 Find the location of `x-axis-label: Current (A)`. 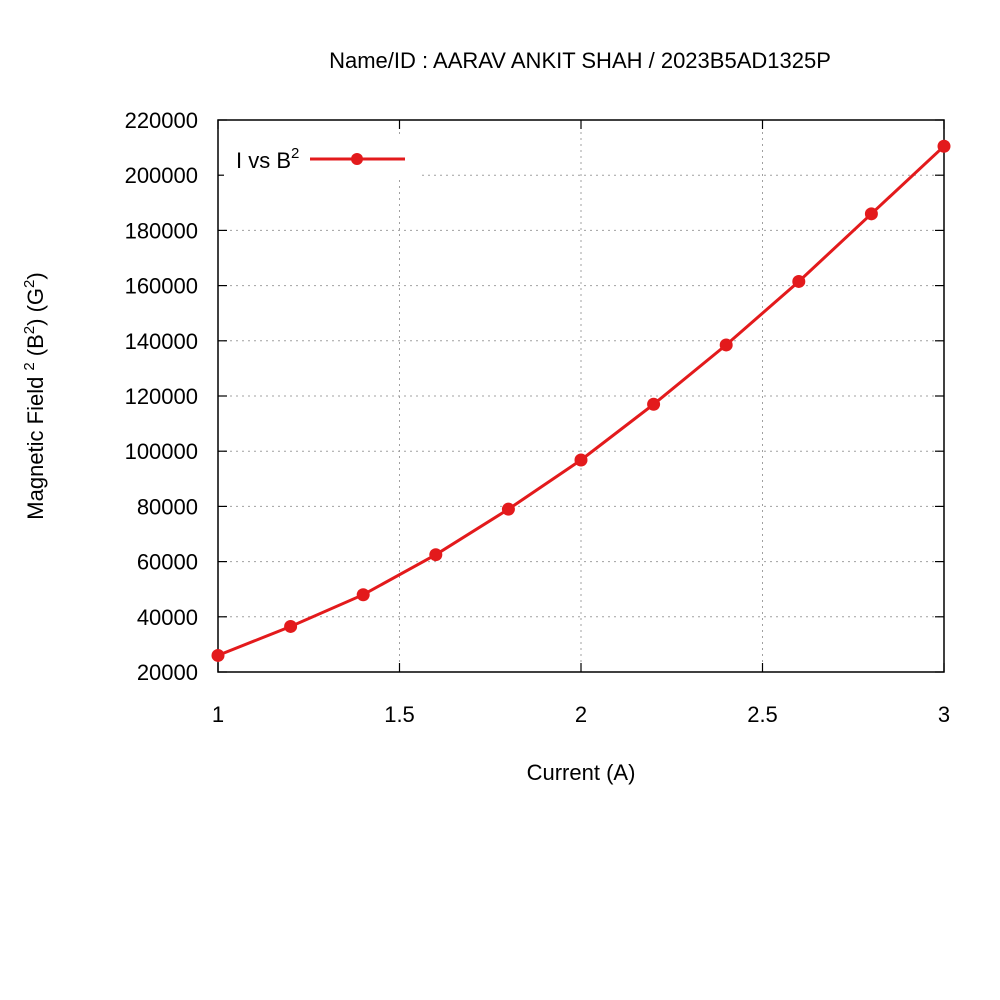

x-axis-label: Current (A) is located at coordinates (581, 772).